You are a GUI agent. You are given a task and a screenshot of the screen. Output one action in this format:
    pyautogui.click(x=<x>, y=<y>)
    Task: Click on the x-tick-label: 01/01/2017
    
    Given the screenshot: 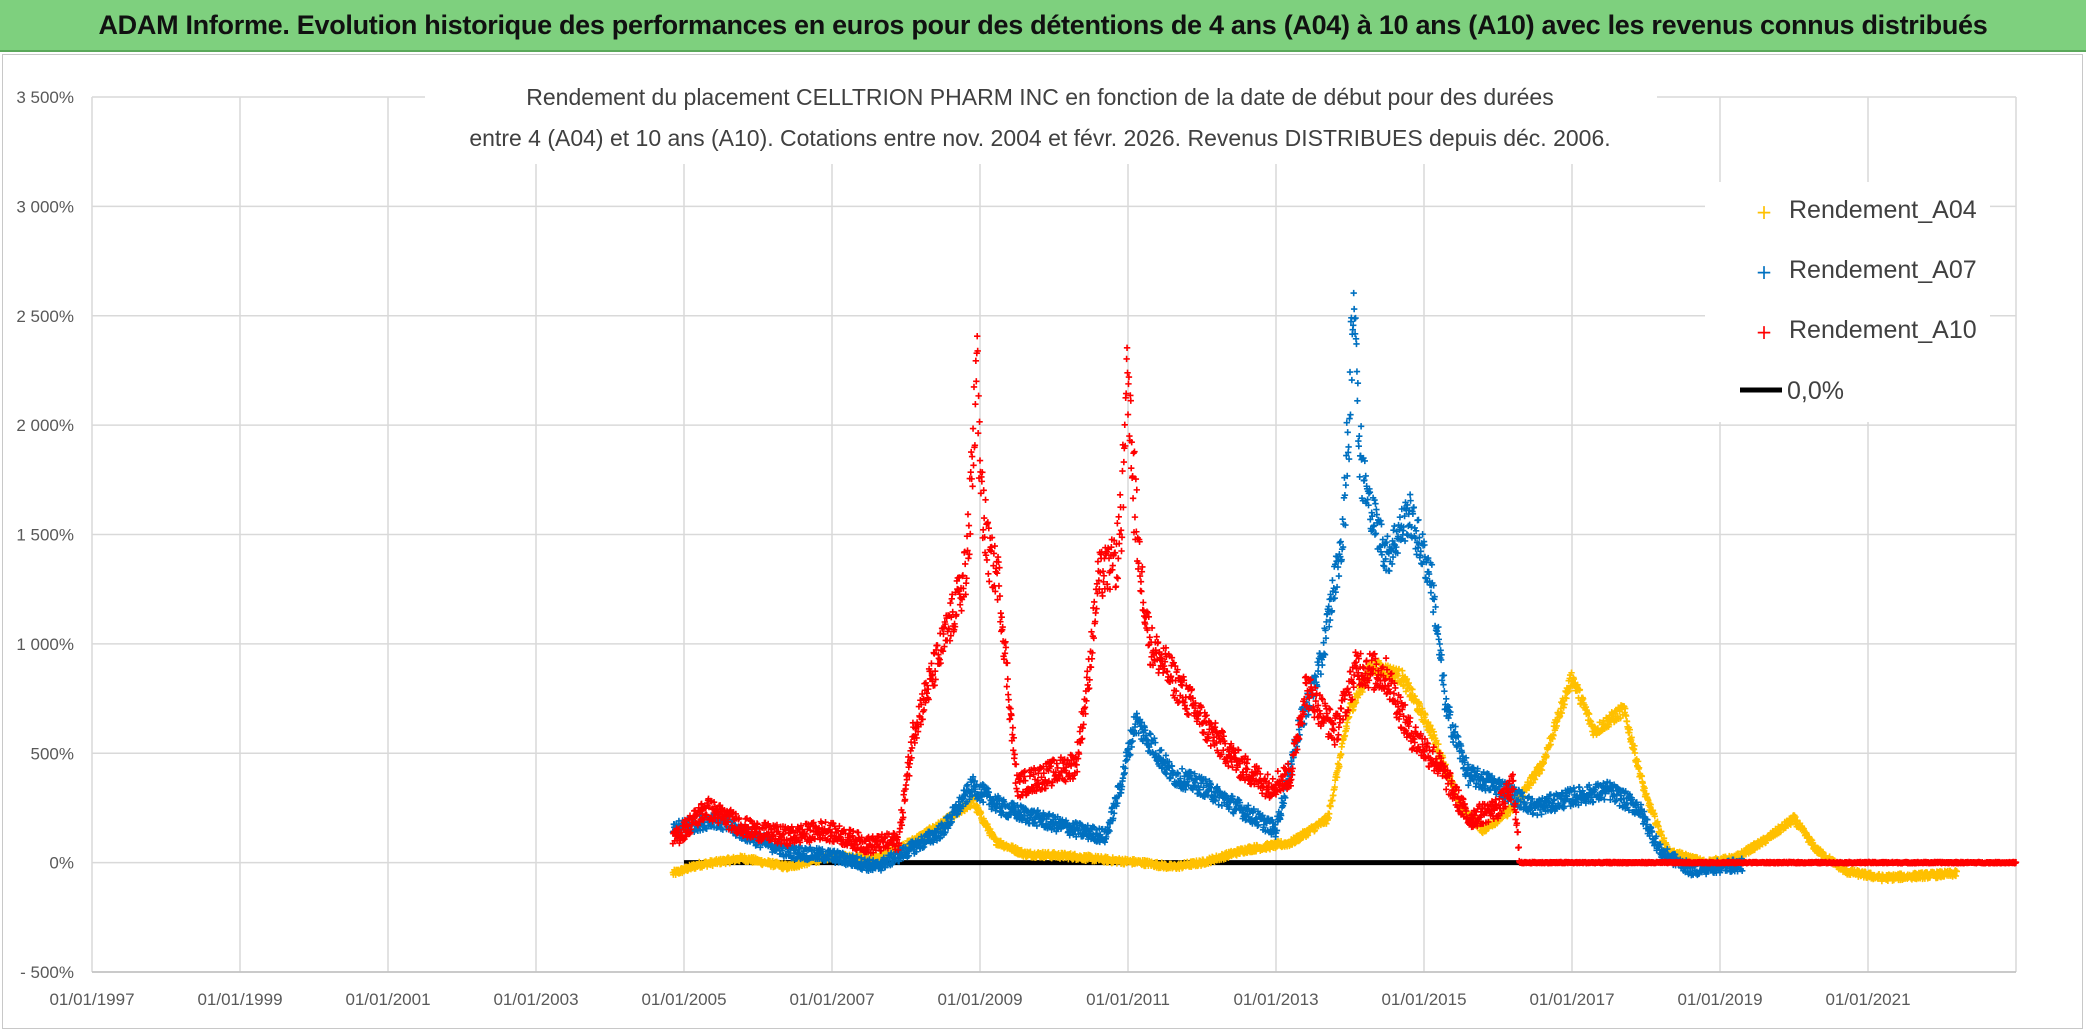 What is the action you would take?
    pyautogui.click(x=1571, y=999)
    